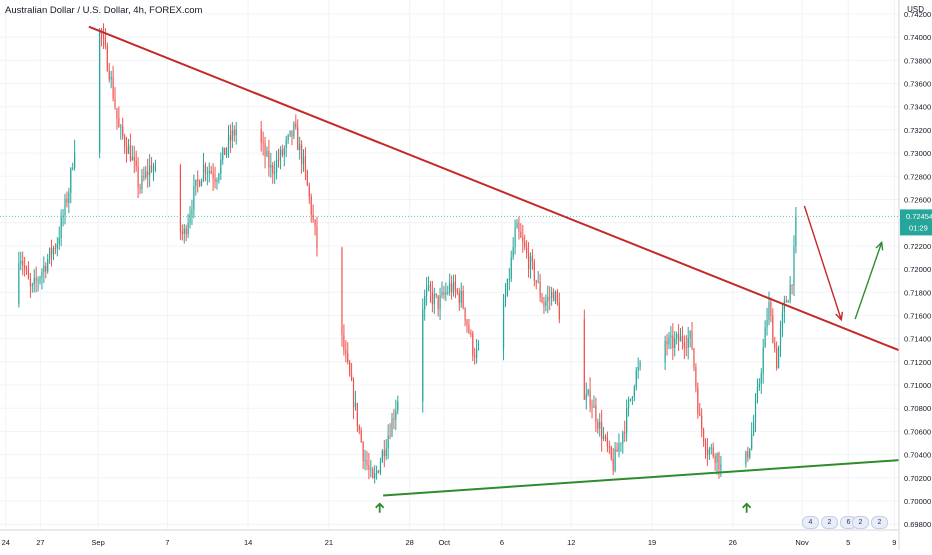 The image size is (932, 555). Describe the element at coordinates (917, 60) in the screenshot. I see `y-tick-label: 0.73800` at that location.